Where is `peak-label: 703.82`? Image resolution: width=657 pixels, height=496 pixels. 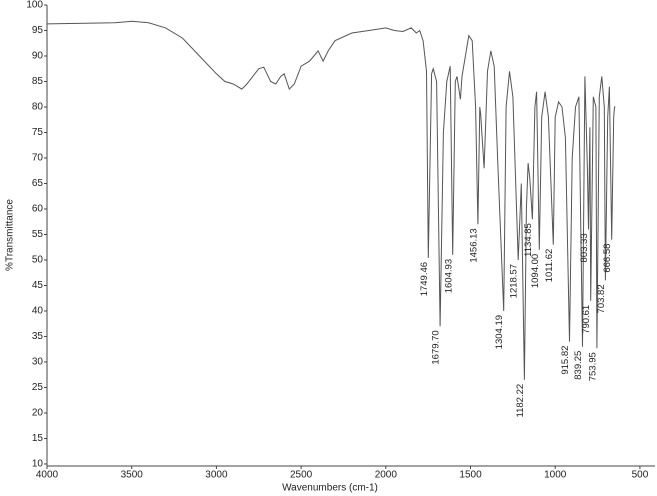 peak-label: 703.82 is located at coordinates (601, 298).